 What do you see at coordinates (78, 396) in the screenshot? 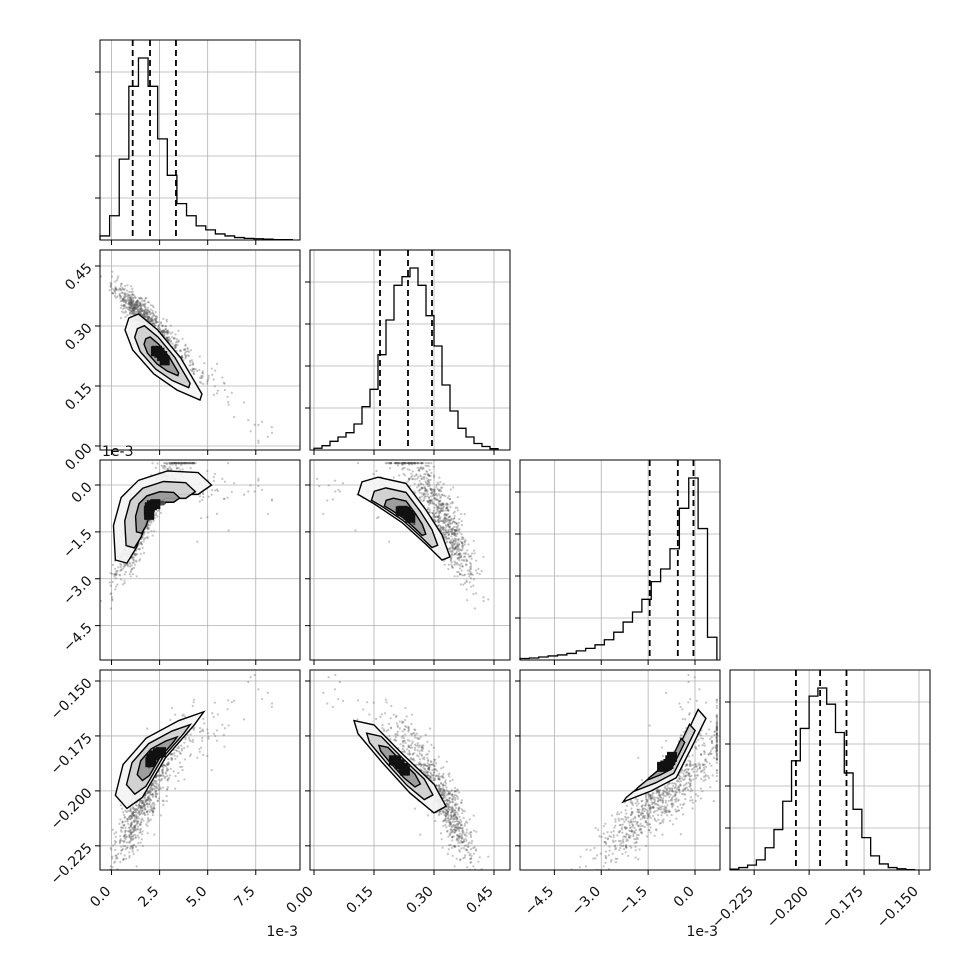
I see `y-tick-label: 0.15` at bounding box center [78, 396].